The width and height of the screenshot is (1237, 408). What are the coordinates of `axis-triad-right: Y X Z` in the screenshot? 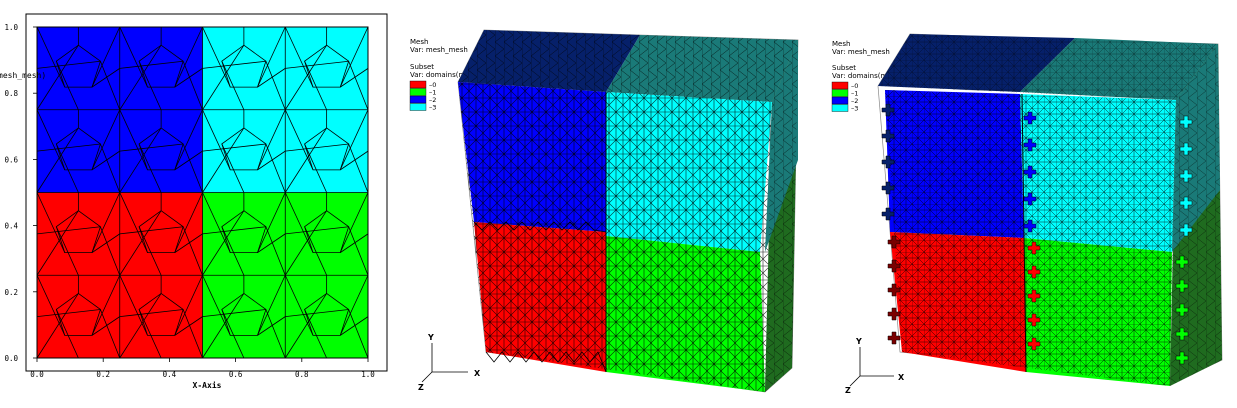 It's located at (875, 366).